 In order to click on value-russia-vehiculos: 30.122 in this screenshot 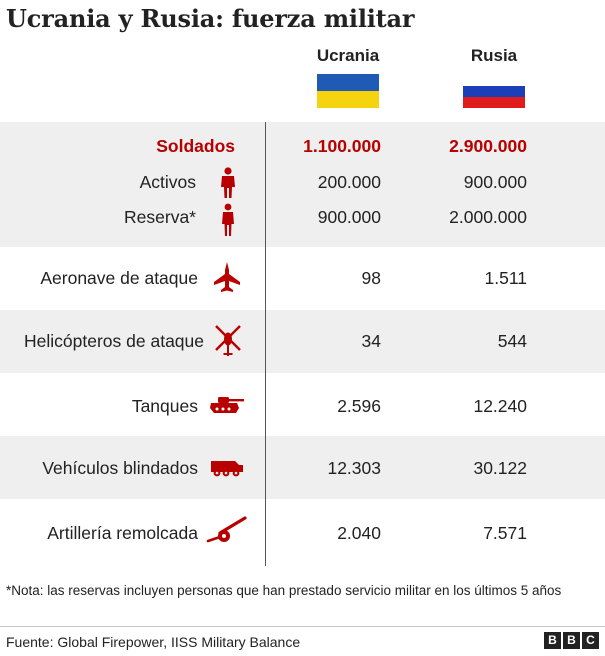, I will do `click(500, 468)`.